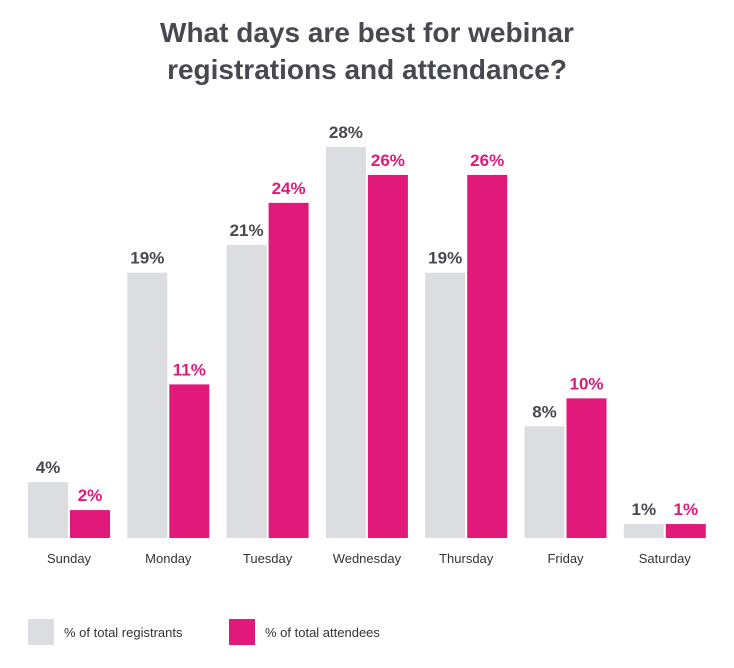 Image resolution: width=734 pixels, height=668 pixels. What do you see at coordinates (367, 558) in the screenshot?
I see `x-tick-label-wednesday: Wednesday` at bounding box center [367, 558].